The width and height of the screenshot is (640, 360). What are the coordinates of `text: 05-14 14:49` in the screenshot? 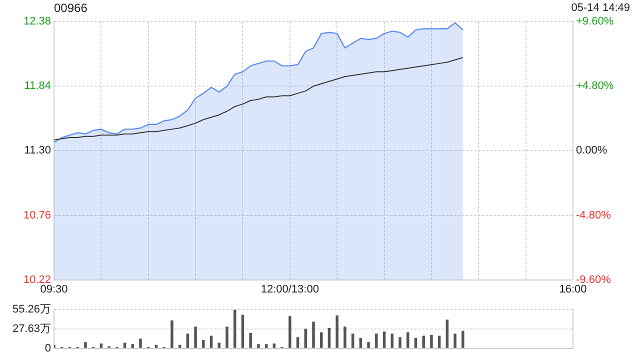 It's located at (600, 8).